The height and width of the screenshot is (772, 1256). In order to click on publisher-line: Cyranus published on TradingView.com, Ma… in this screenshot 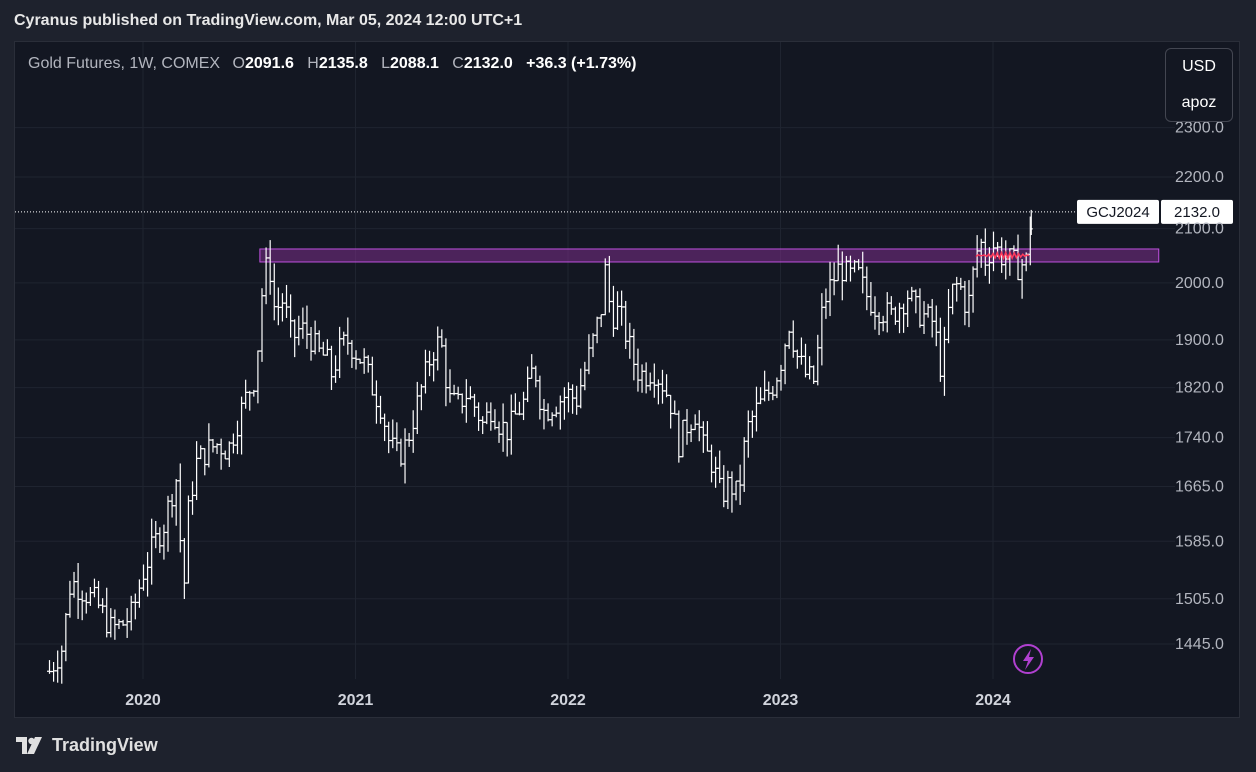, I will do `click(268, 20)`.